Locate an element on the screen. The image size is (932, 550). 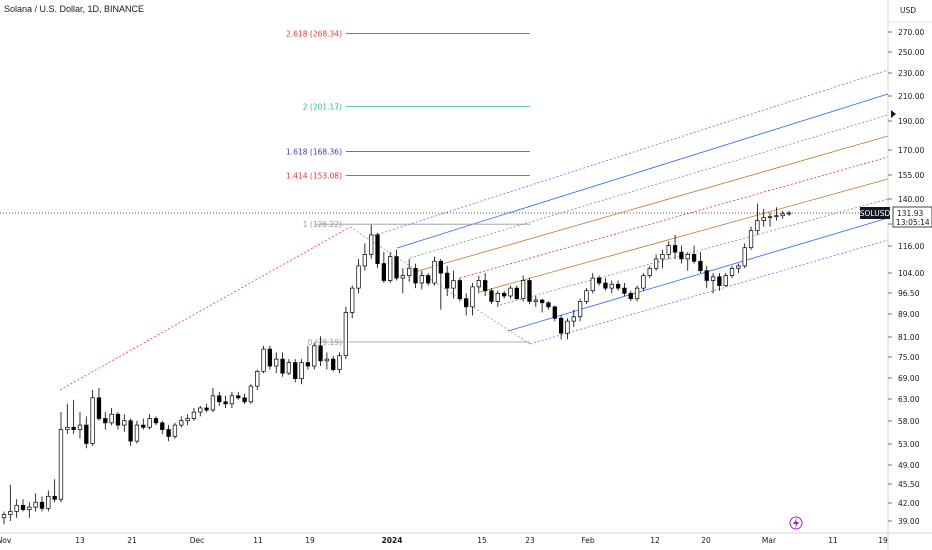
time-tick-label: Feb is located at coordinates (588, 540).